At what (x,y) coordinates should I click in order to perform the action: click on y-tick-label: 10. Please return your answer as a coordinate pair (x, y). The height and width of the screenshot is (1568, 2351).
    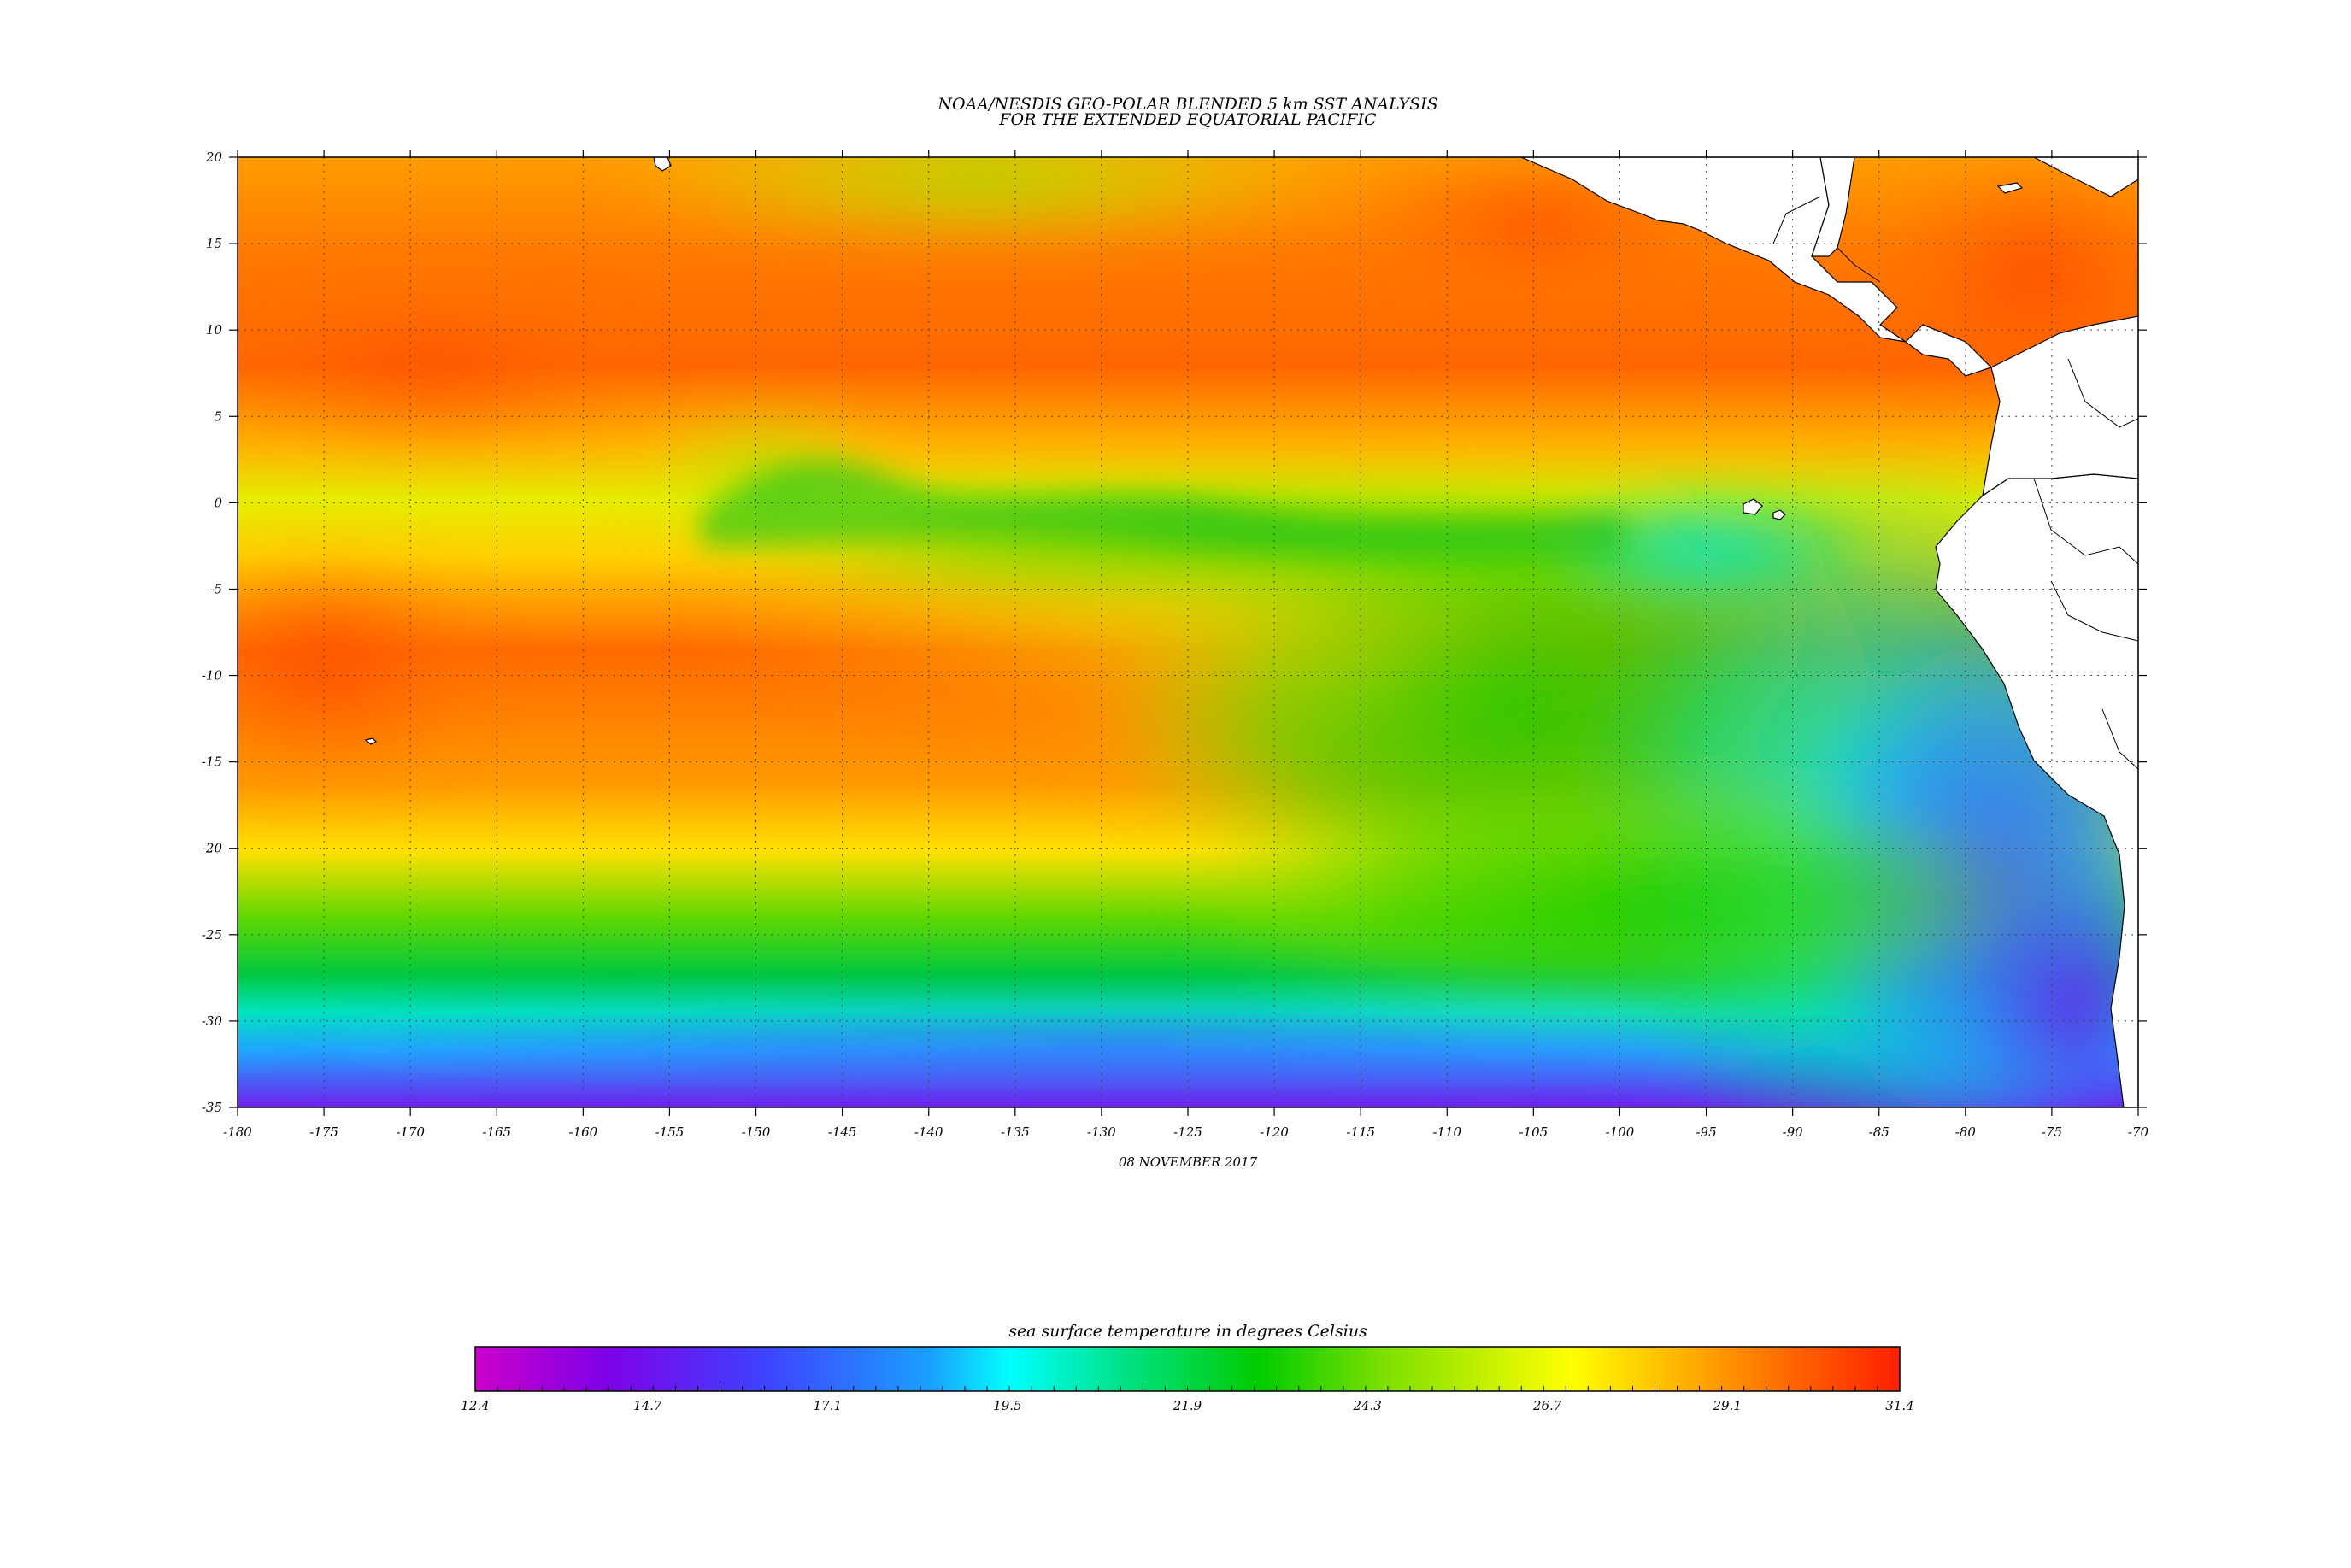
    Looking at the image, I should click on (214, 330).